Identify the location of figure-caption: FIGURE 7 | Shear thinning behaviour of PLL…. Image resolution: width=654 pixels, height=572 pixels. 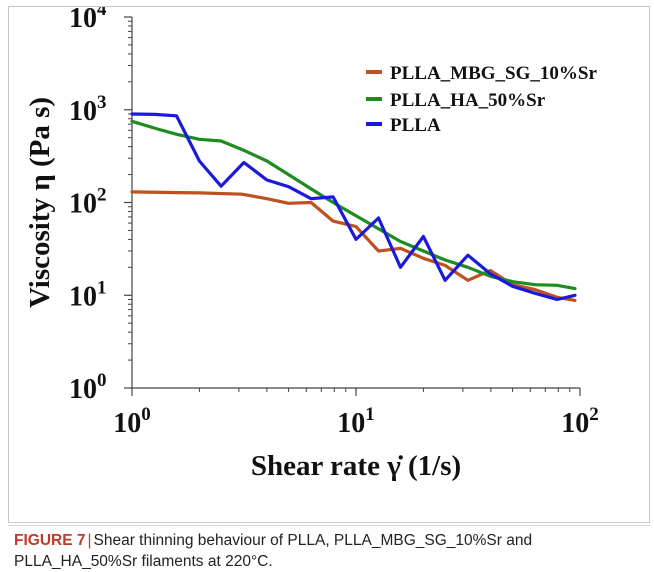
(329, 551).